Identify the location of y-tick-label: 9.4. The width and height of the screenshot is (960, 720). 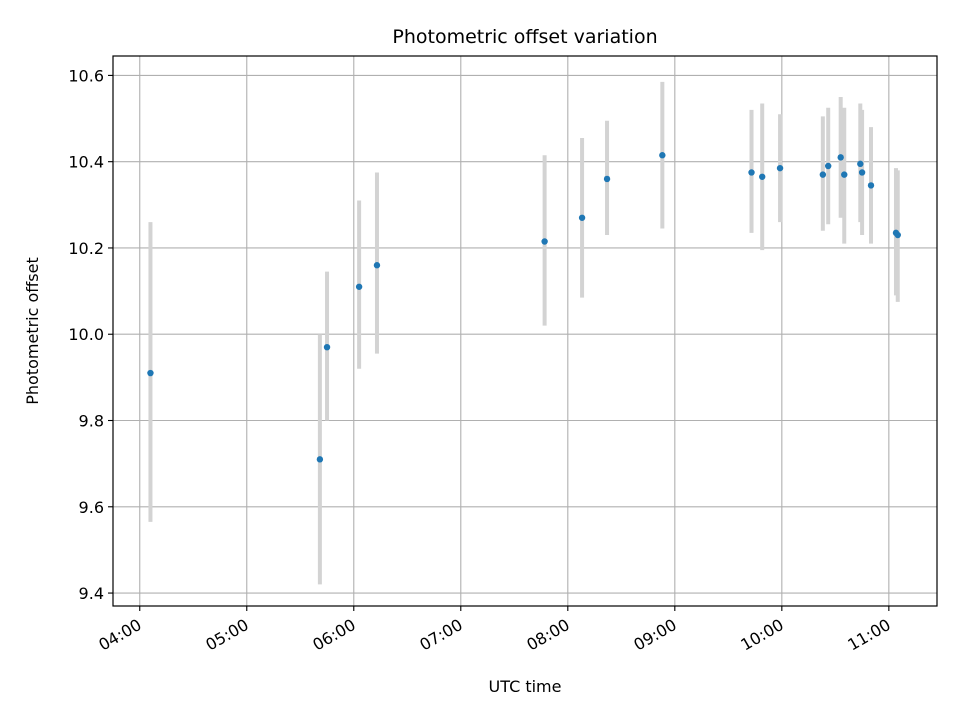
(91, 593).